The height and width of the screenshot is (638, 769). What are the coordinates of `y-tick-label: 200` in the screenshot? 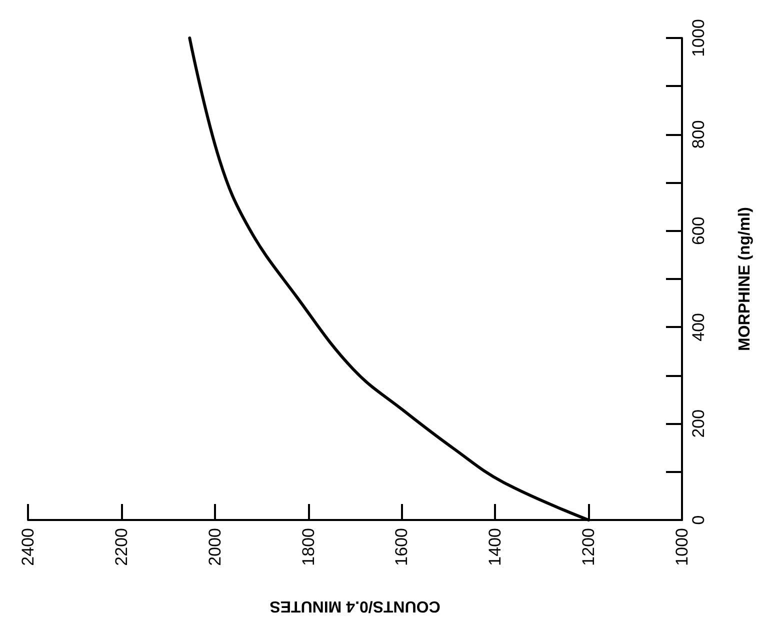 It's located at (698, 423).